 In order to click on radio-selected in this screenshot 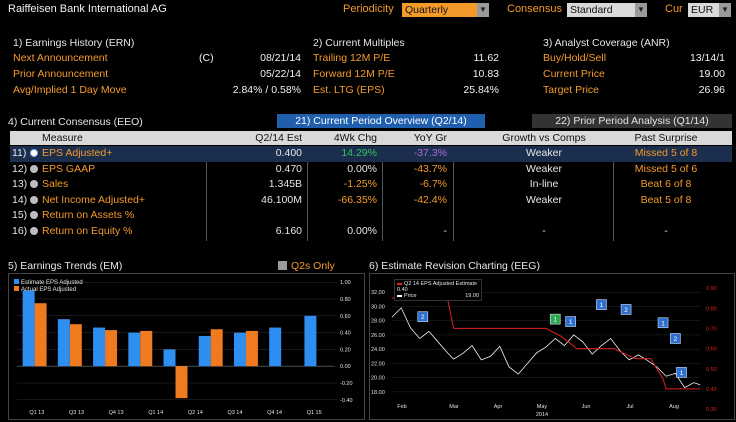, I will do `click(34, 154)`.